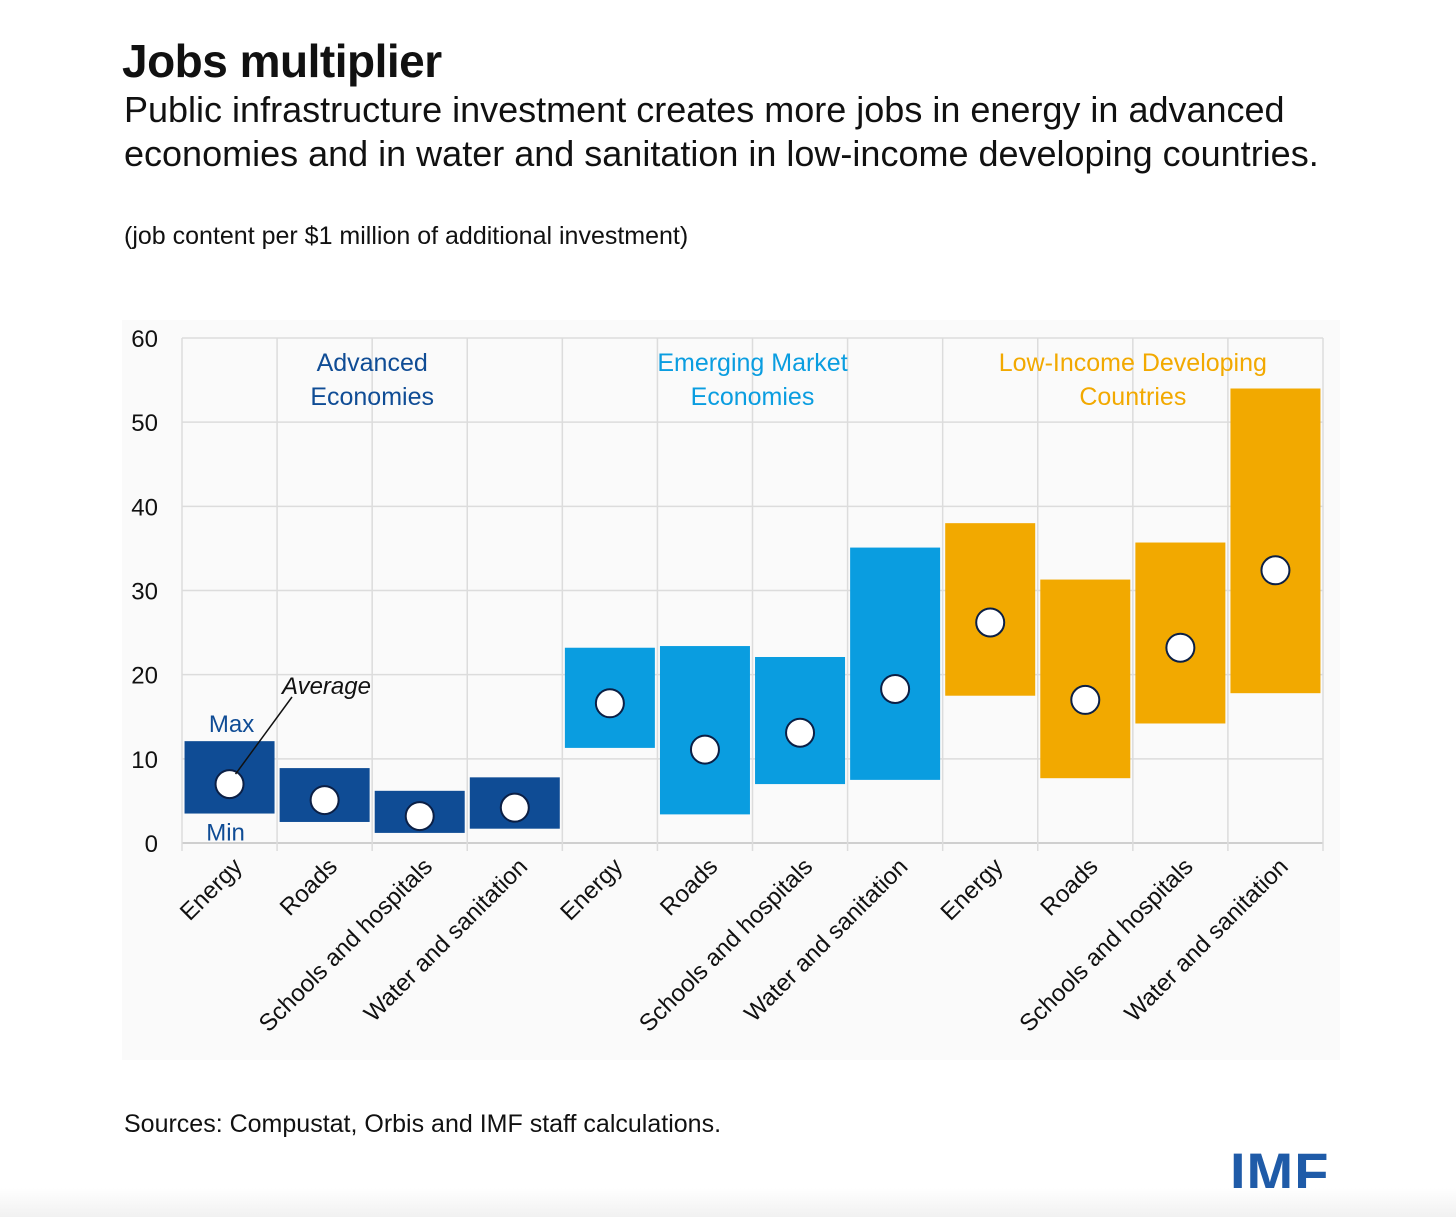 The image size is (1456, 1217). What do you see at coordinates (1132, 397) in the screenshot?
I see `group-label: Countries` at bounding box center [1132, 397].